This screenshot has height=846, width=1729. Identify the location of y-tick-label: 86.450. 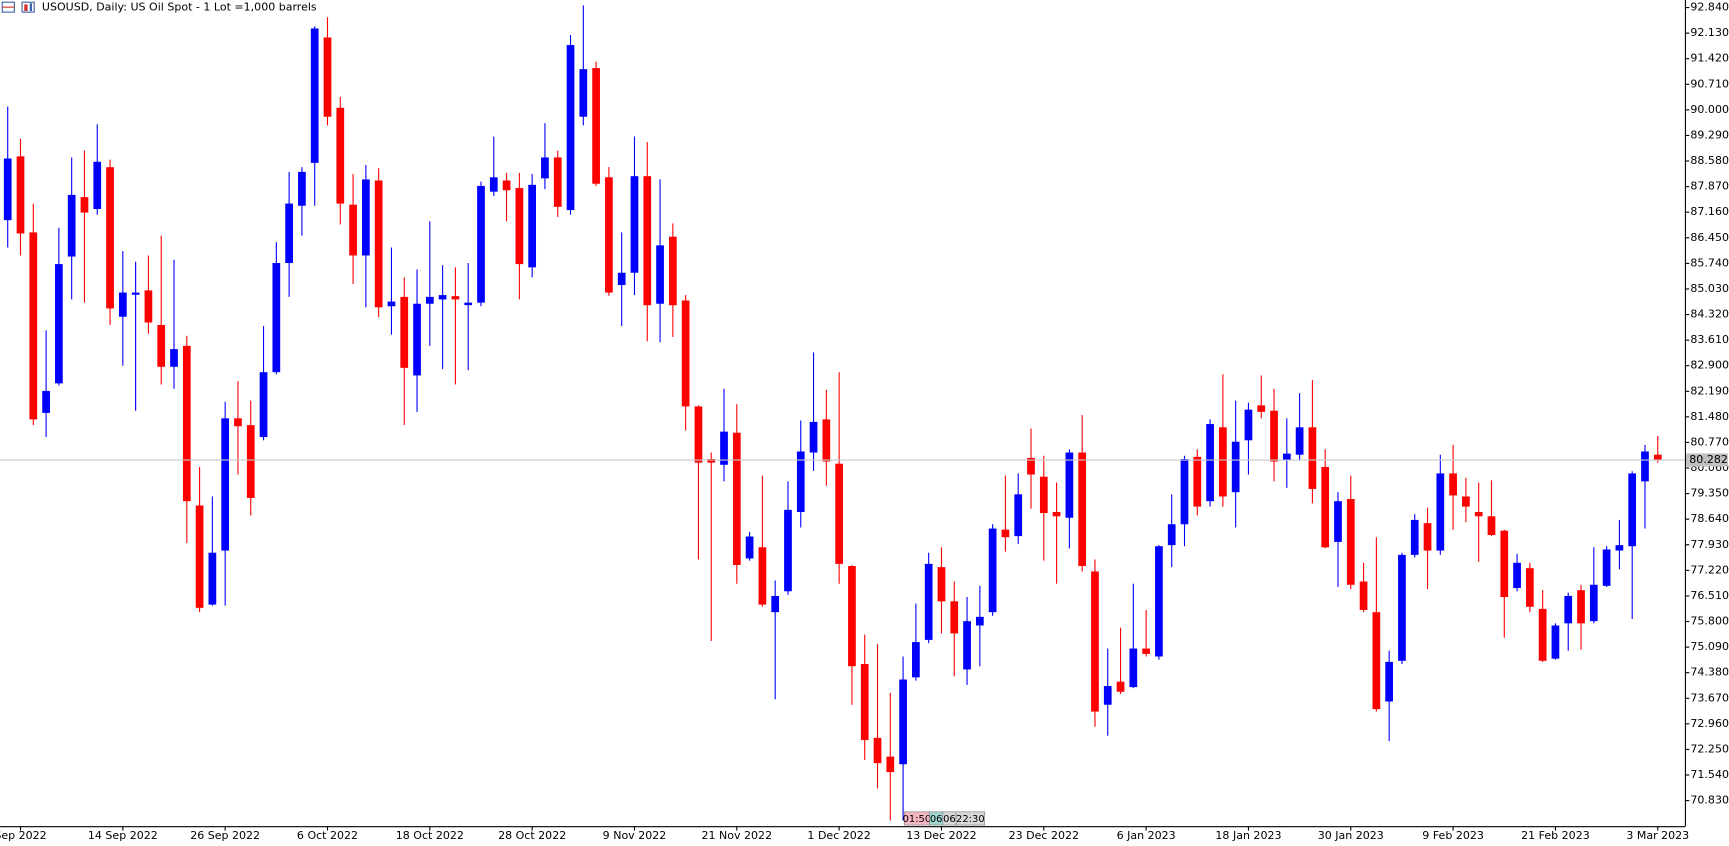
(1709, 237).